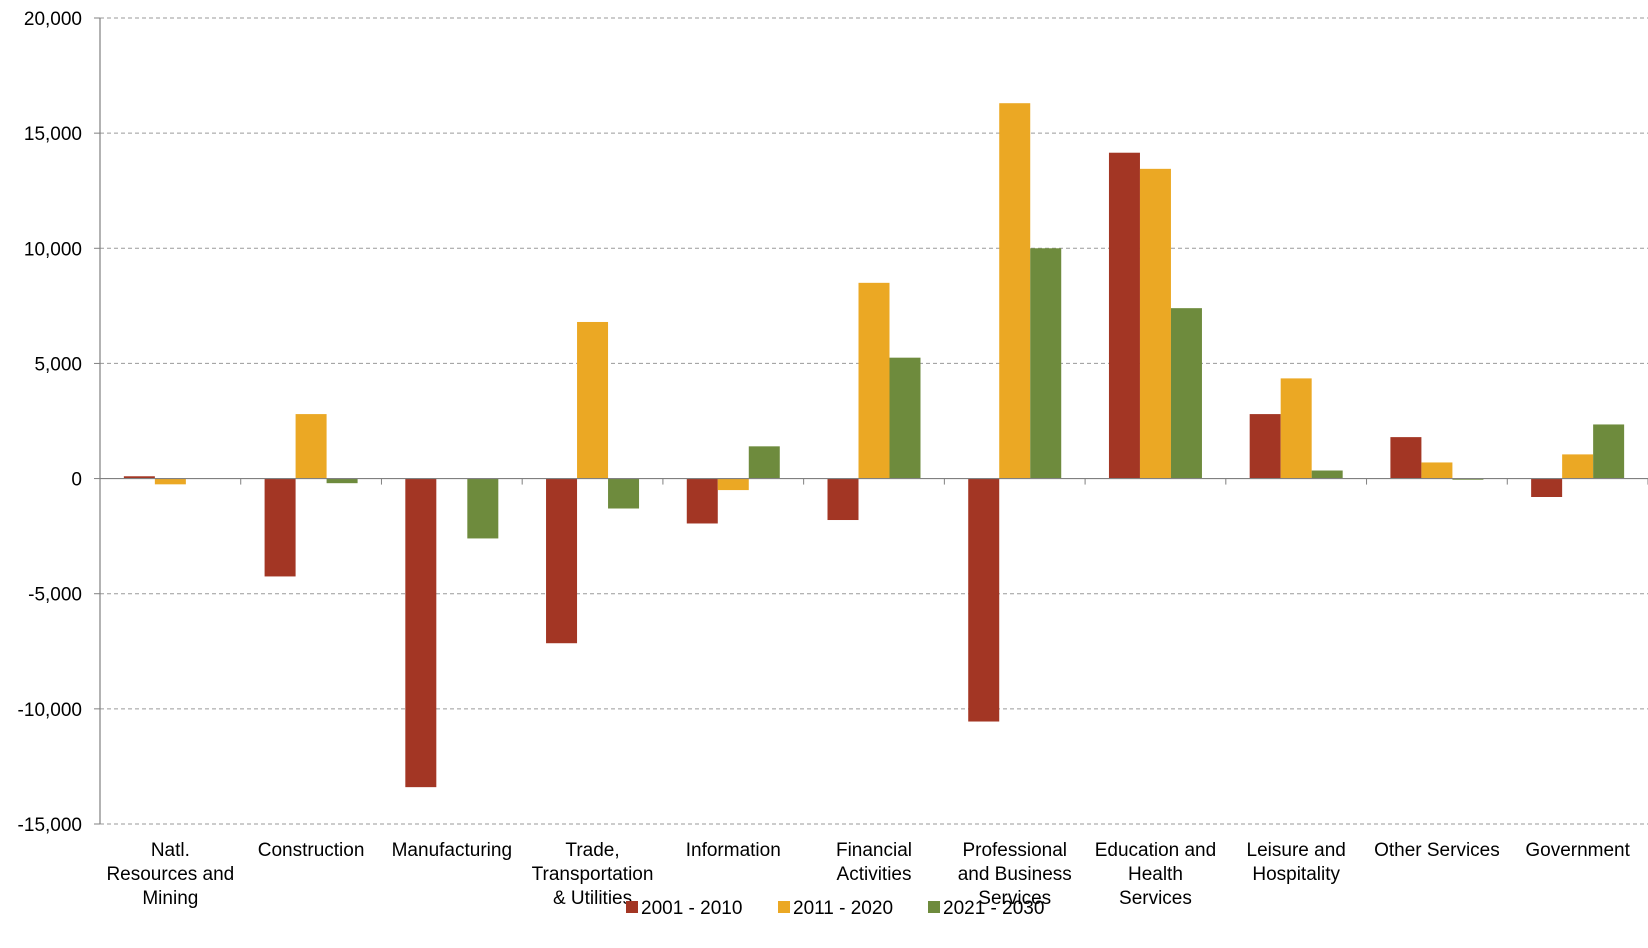 The width and height of the screenshot is (1648, 948). Describe the element at coordinates (53, 134) in the screenshot. I see `y-tick-label: 15,000` at that location.